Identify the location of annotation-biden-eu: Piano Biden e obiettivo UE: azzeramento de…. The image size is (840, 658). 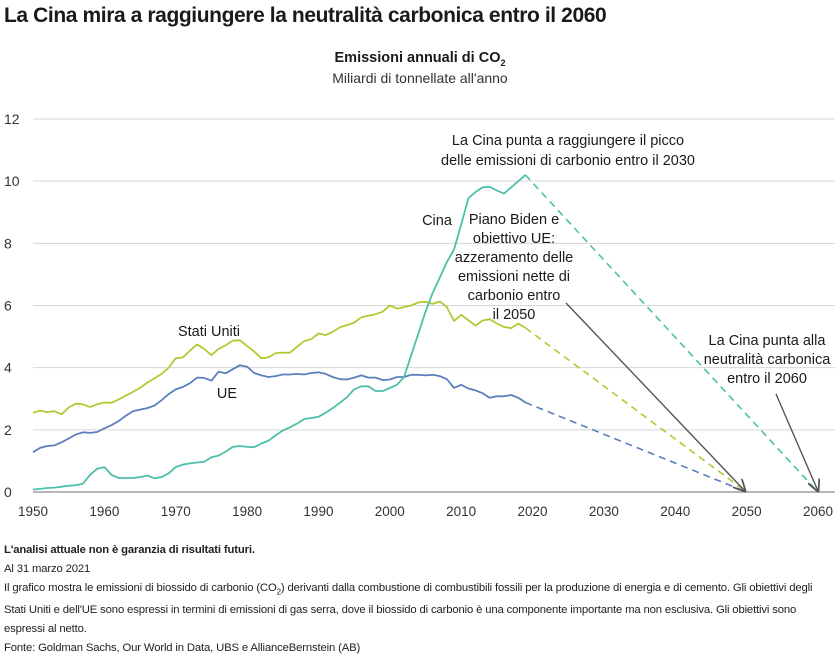
(514, 267).